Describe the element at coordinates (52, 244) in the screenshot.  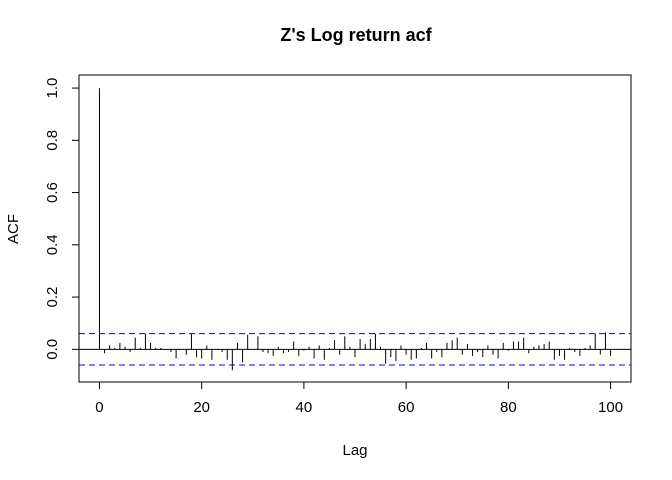
I see `y-tick-label: 0.4` at that location.